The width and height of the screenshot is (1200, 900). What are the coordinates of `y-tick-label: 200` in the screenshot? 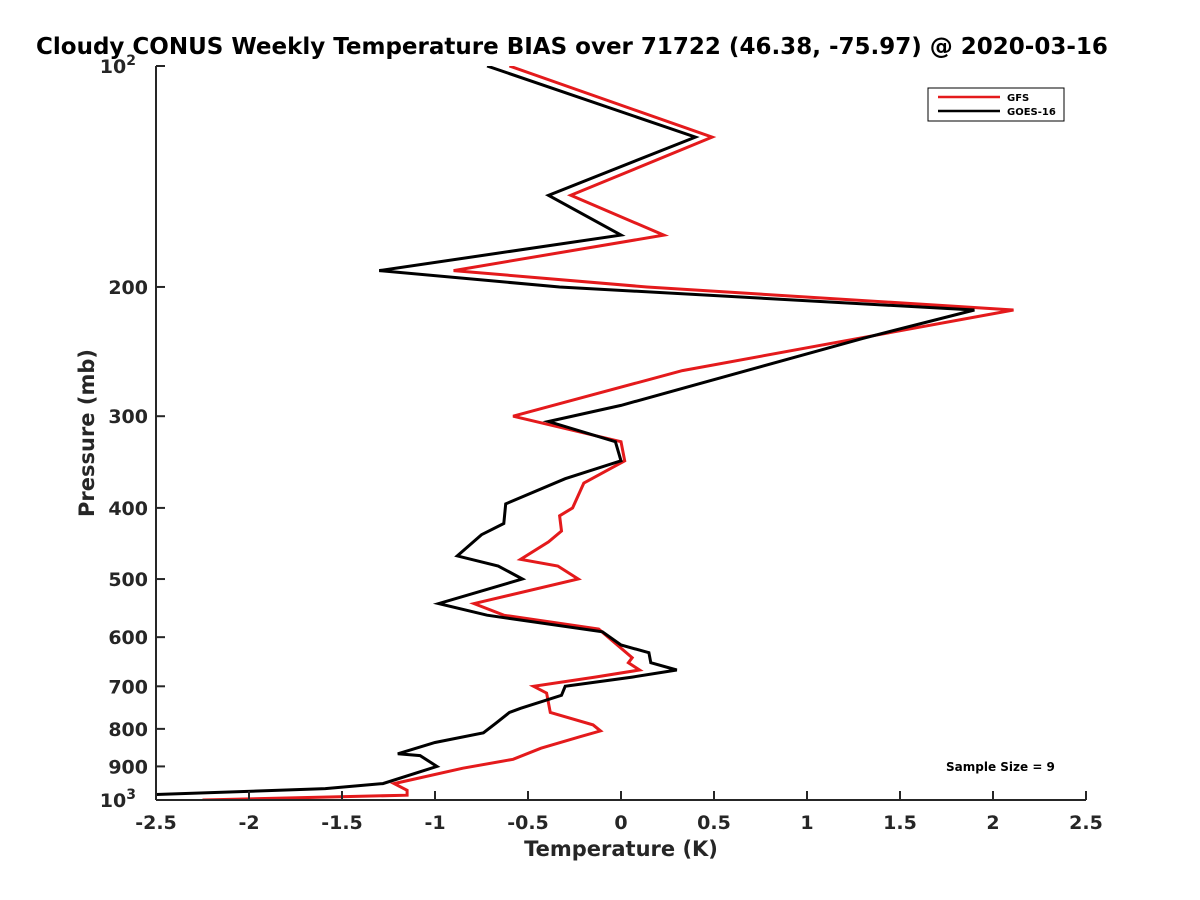 It's located at (128, 288).